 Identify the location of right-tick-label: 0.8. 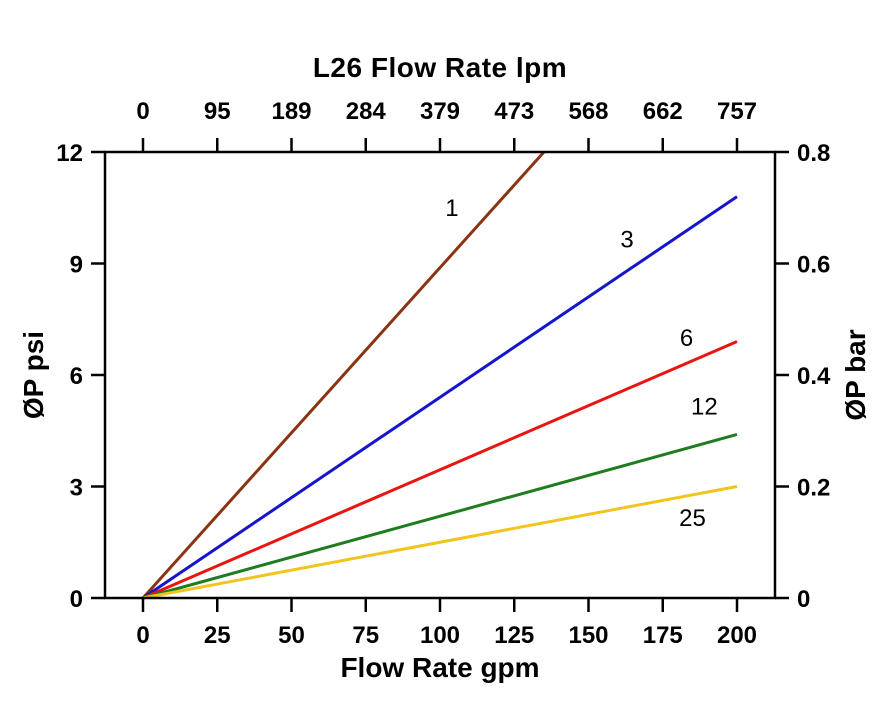
(813, 153).